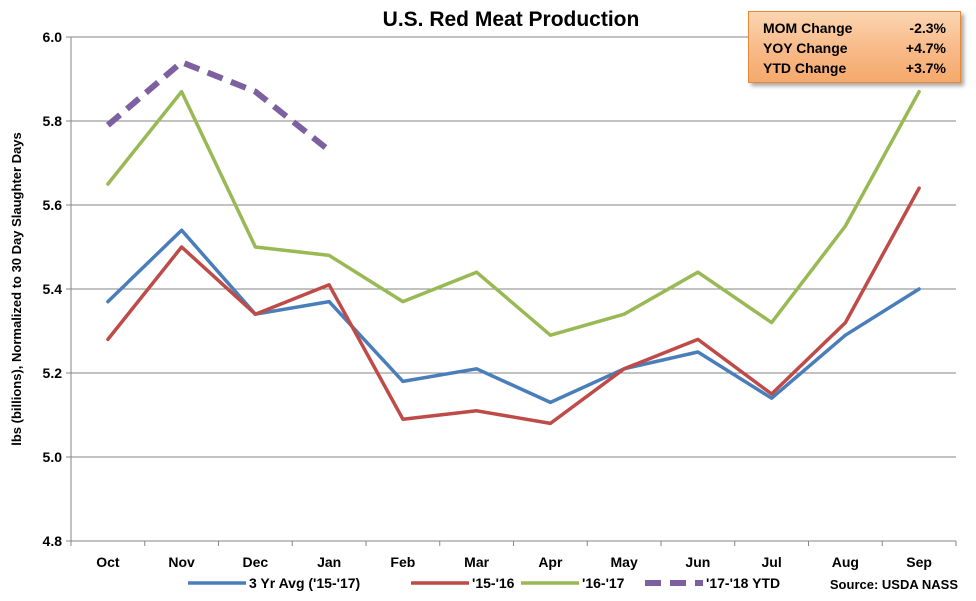 The width and height of the screenshot is (976, 601). I want to click on stat-value: +3.7%, so click(925, 68).